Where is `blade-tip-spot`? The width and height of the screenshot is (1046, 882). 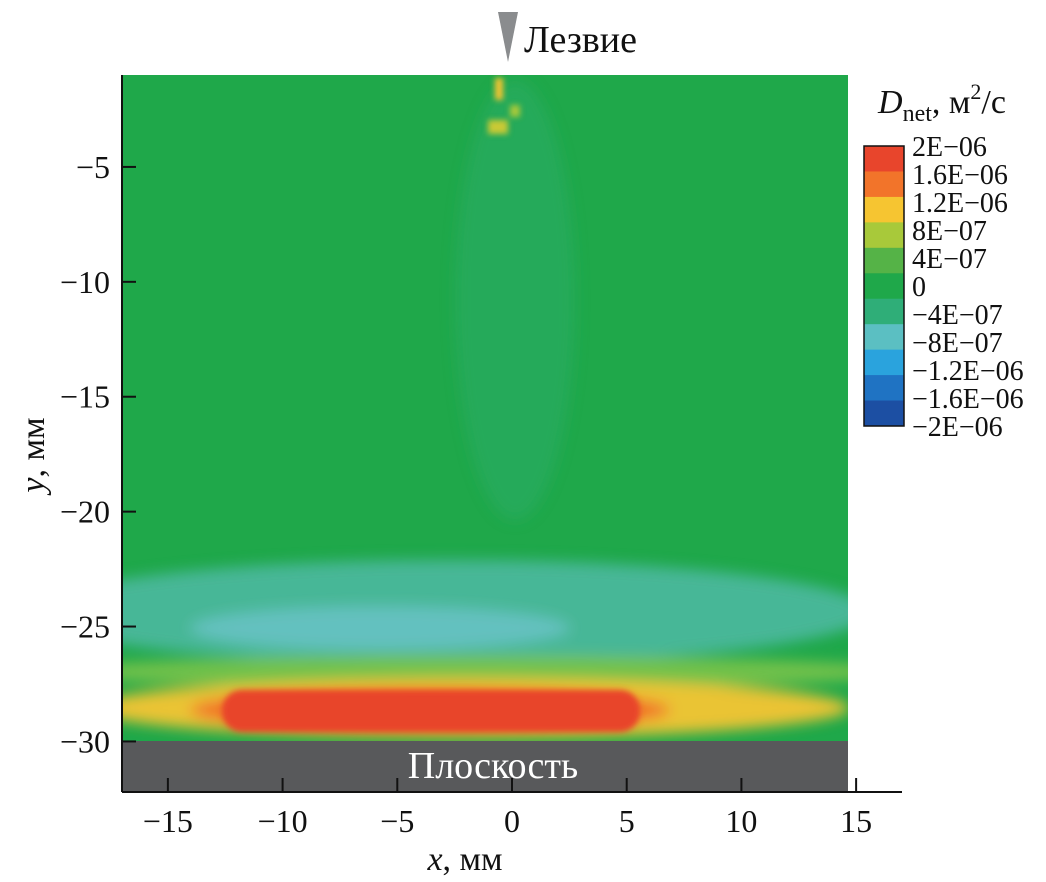
blade-tip-spot is located at coordinates (499, 89).